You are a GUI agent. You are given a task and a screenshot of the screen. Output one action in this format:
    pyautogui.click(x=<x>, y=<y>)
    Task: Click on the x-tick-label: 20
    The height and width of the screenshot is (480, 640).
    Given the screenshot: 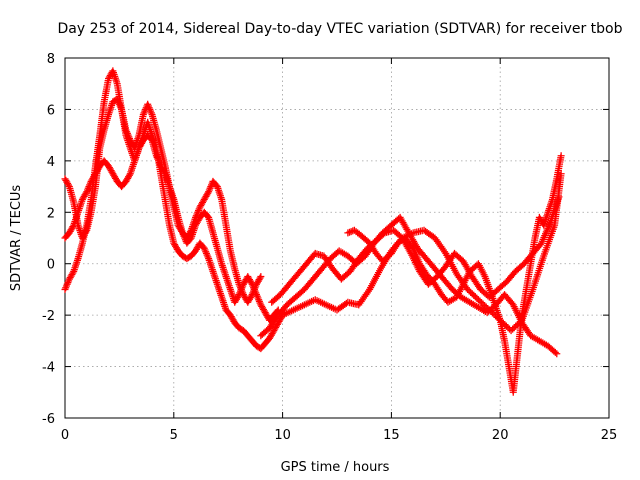 What is the action you would take?
    pyautogui.click(x=500, y=435)
    